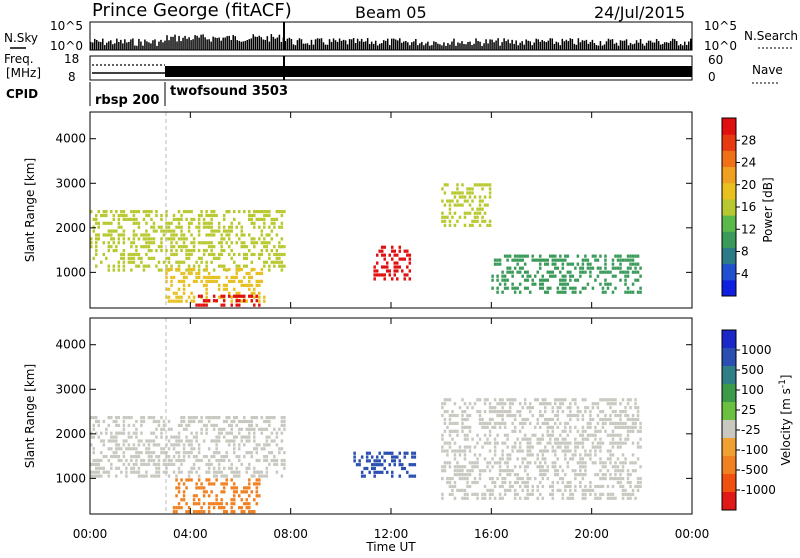 The height and width of the screenshot is (558, 800). I want to click on colorbar-tick-label: 1000, so click(756, 350).